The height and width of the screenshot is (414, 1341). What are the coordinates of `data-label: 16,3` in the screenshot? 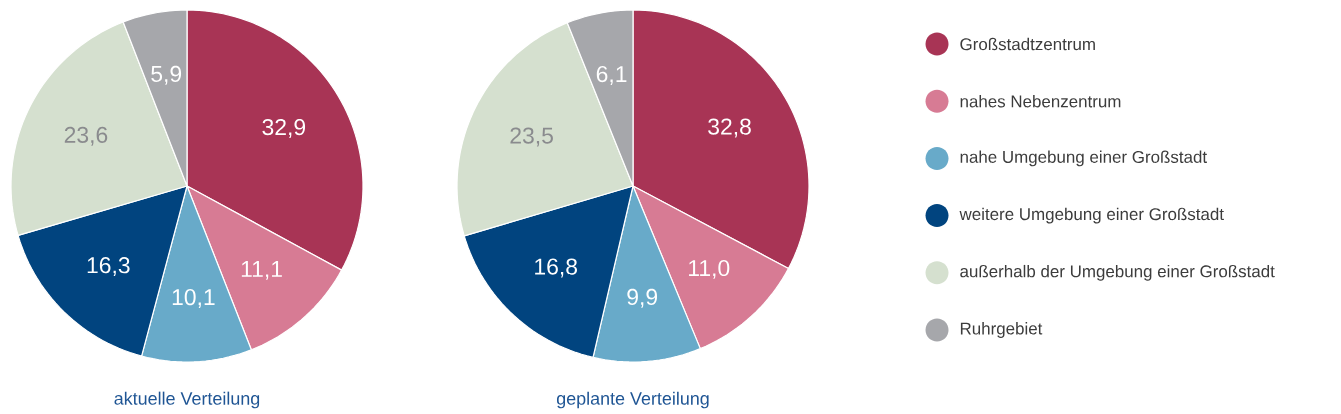 It's located at (108, 267).